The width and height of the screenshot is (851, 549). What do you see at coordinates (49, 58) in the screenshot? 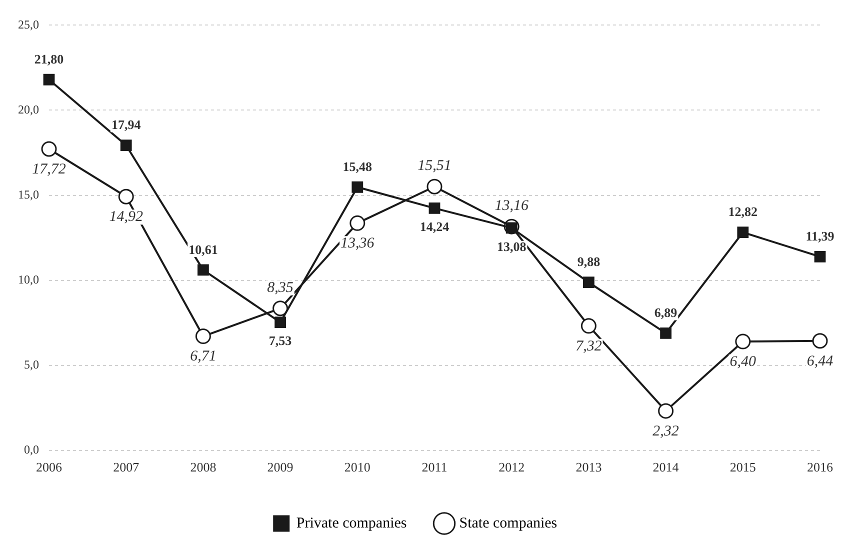
I see `data-label: 21,80` at bounding box center [49, 58].